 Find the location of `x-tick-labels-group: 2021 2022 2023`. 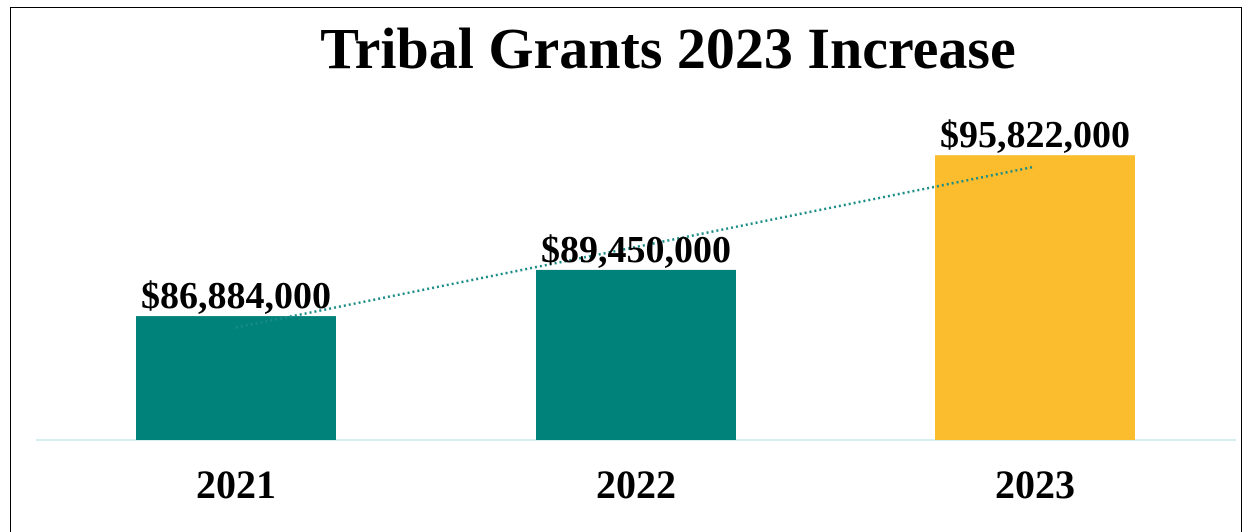

x-tick-labels-group: 2021 2022 2023 is located at coordinates (635, 484).